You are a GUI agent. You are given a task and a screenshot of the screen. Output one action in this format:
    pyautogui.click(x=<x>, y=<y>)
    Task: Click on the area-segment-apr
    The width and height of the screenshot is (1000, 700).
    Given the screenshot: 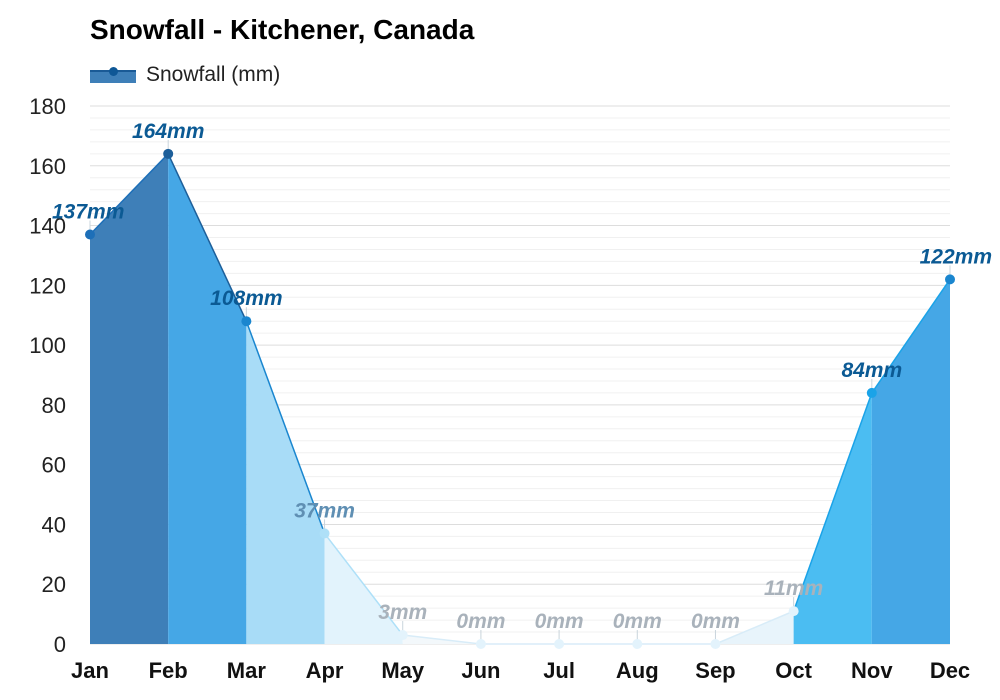 What is the action you would take?
    pyautogui.click(x=363, y=588)
    